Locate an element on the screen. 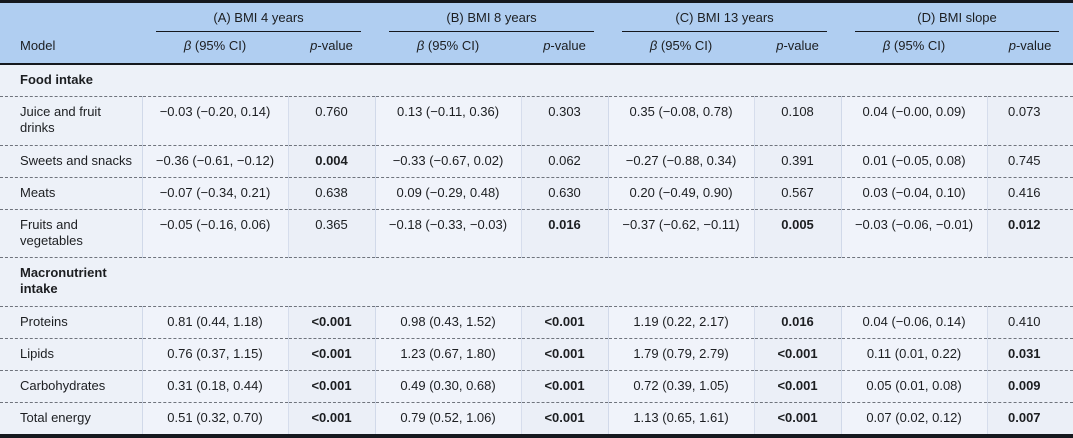 The image size is (1073, 438). beta-ci-value: 0.72 (0.39, 1.05) is located at coordinates (681, 386).